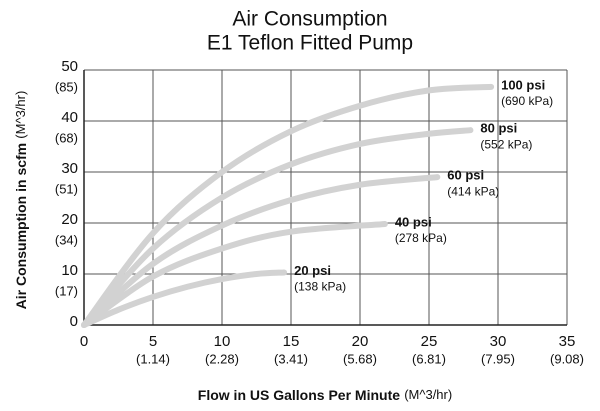 The width and height of the screenshot is (600, 411). I want to click on x-tick-label: 0, so click(84, 341).